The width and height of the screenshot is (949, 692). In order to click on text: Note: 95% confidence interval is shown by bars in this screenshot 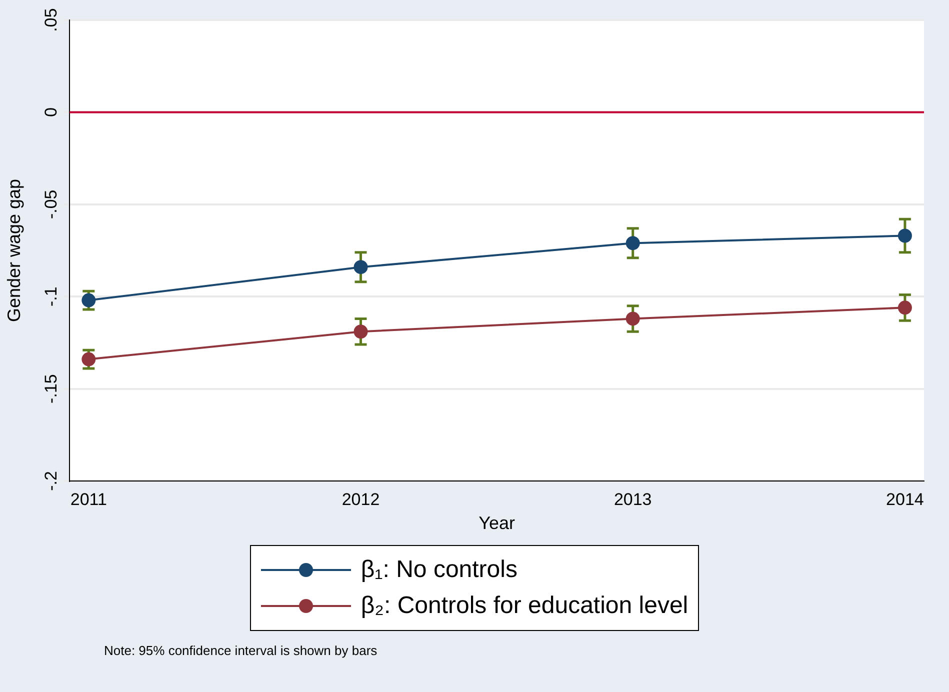, I will do `click(241, 650)`.